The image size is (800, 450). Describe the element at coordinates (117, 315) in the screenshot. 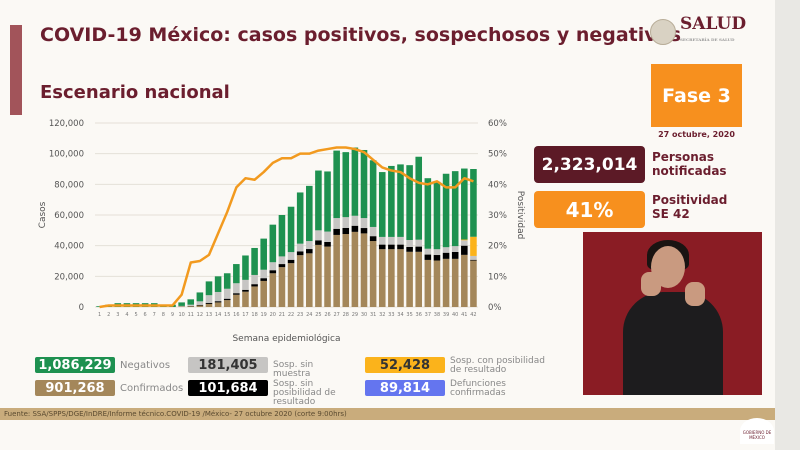

I see `x-tick-label: 3` at that location.